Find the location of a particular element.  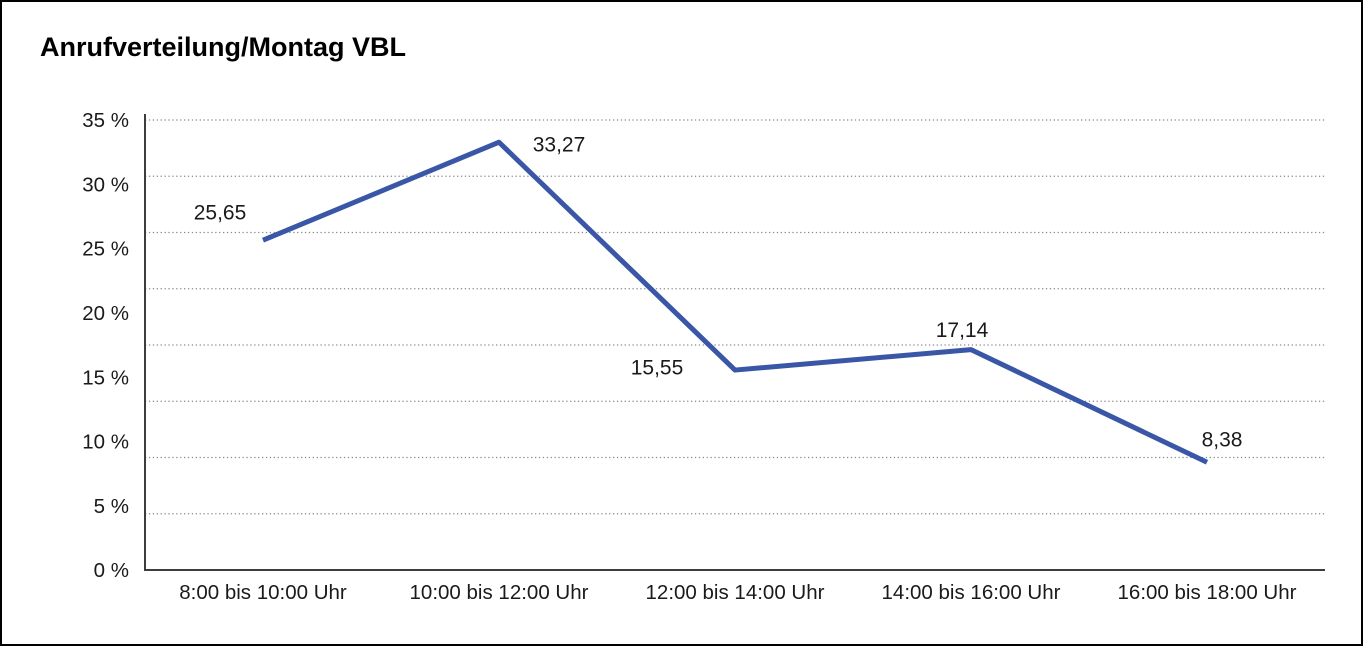

x-category-label: 16:00 bis 18:00 Uhr is located at coordinates (1207, 592).